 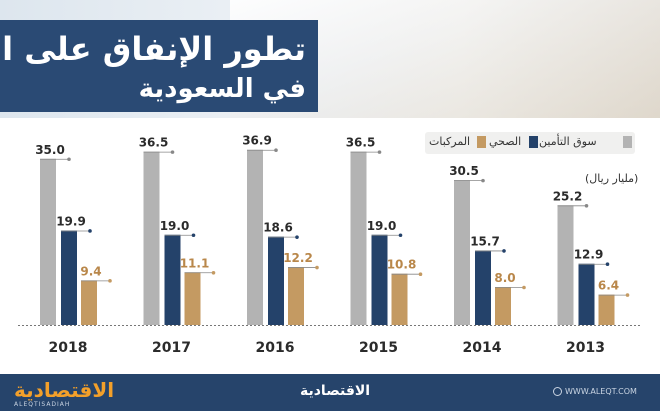 What do you see at coordinates (71, 221) in the screenshot?
I see `data-label-2018-1: 19.9` at bounding box center [71, 221].